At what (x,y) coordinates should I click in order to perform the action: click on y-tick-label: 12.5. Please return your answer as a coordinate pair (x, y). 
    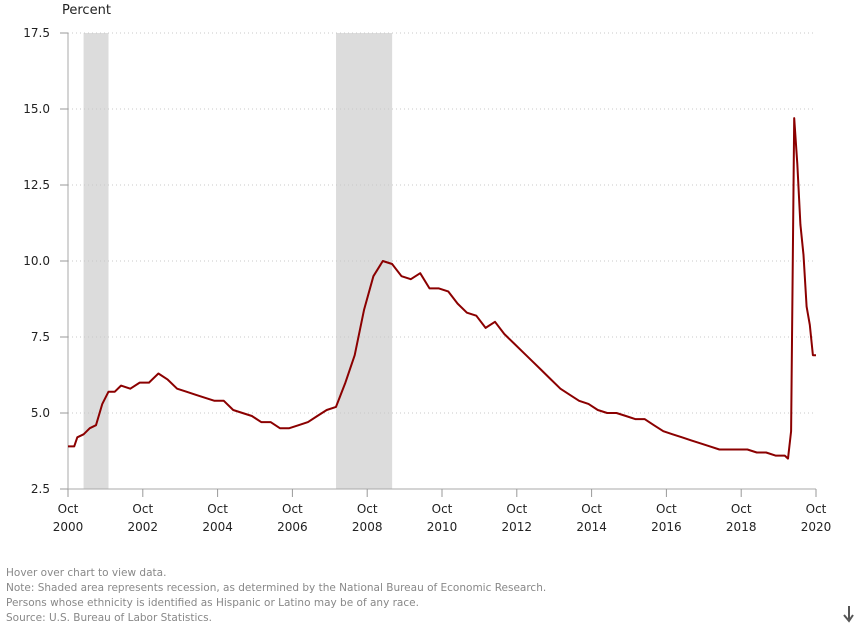
    Looking at the image, I should click on (36, 185).